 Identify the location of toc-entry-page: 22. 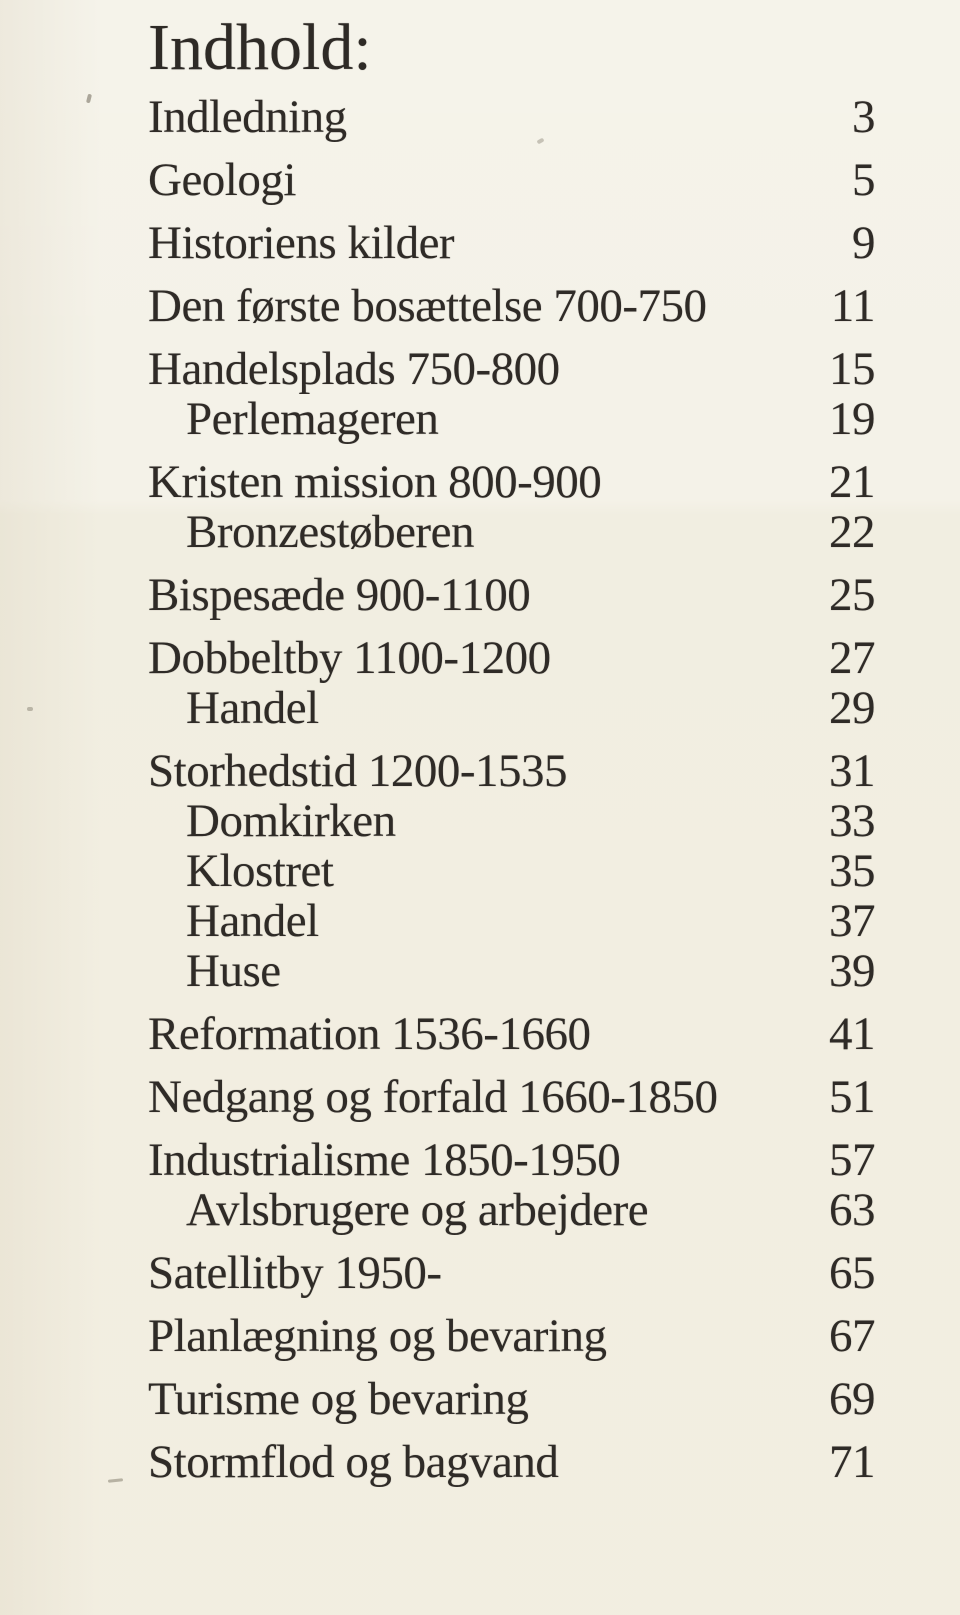
(852, 532).